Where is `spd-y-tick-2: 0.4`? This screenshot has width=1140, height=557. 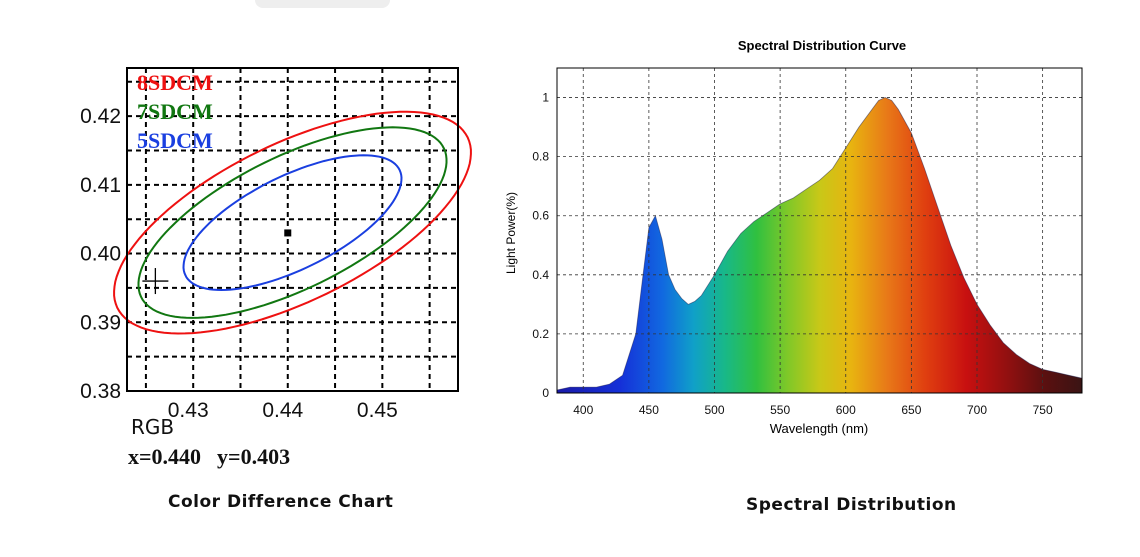
spd-y-tick-2: 0.4 is located at coordinates (540, 275).